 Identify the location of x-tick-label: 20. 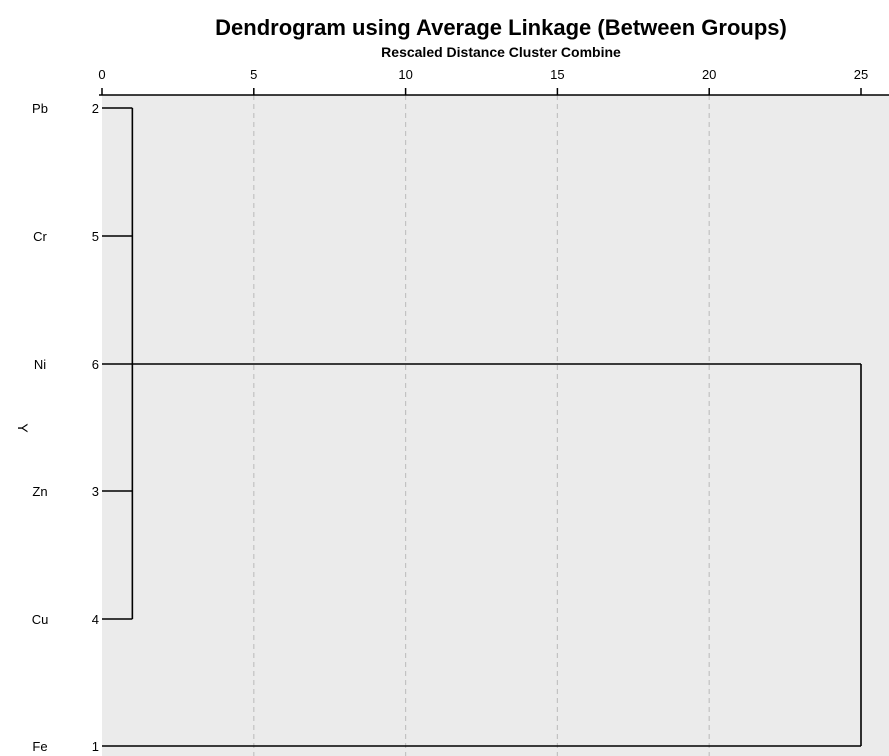
(709, 74).